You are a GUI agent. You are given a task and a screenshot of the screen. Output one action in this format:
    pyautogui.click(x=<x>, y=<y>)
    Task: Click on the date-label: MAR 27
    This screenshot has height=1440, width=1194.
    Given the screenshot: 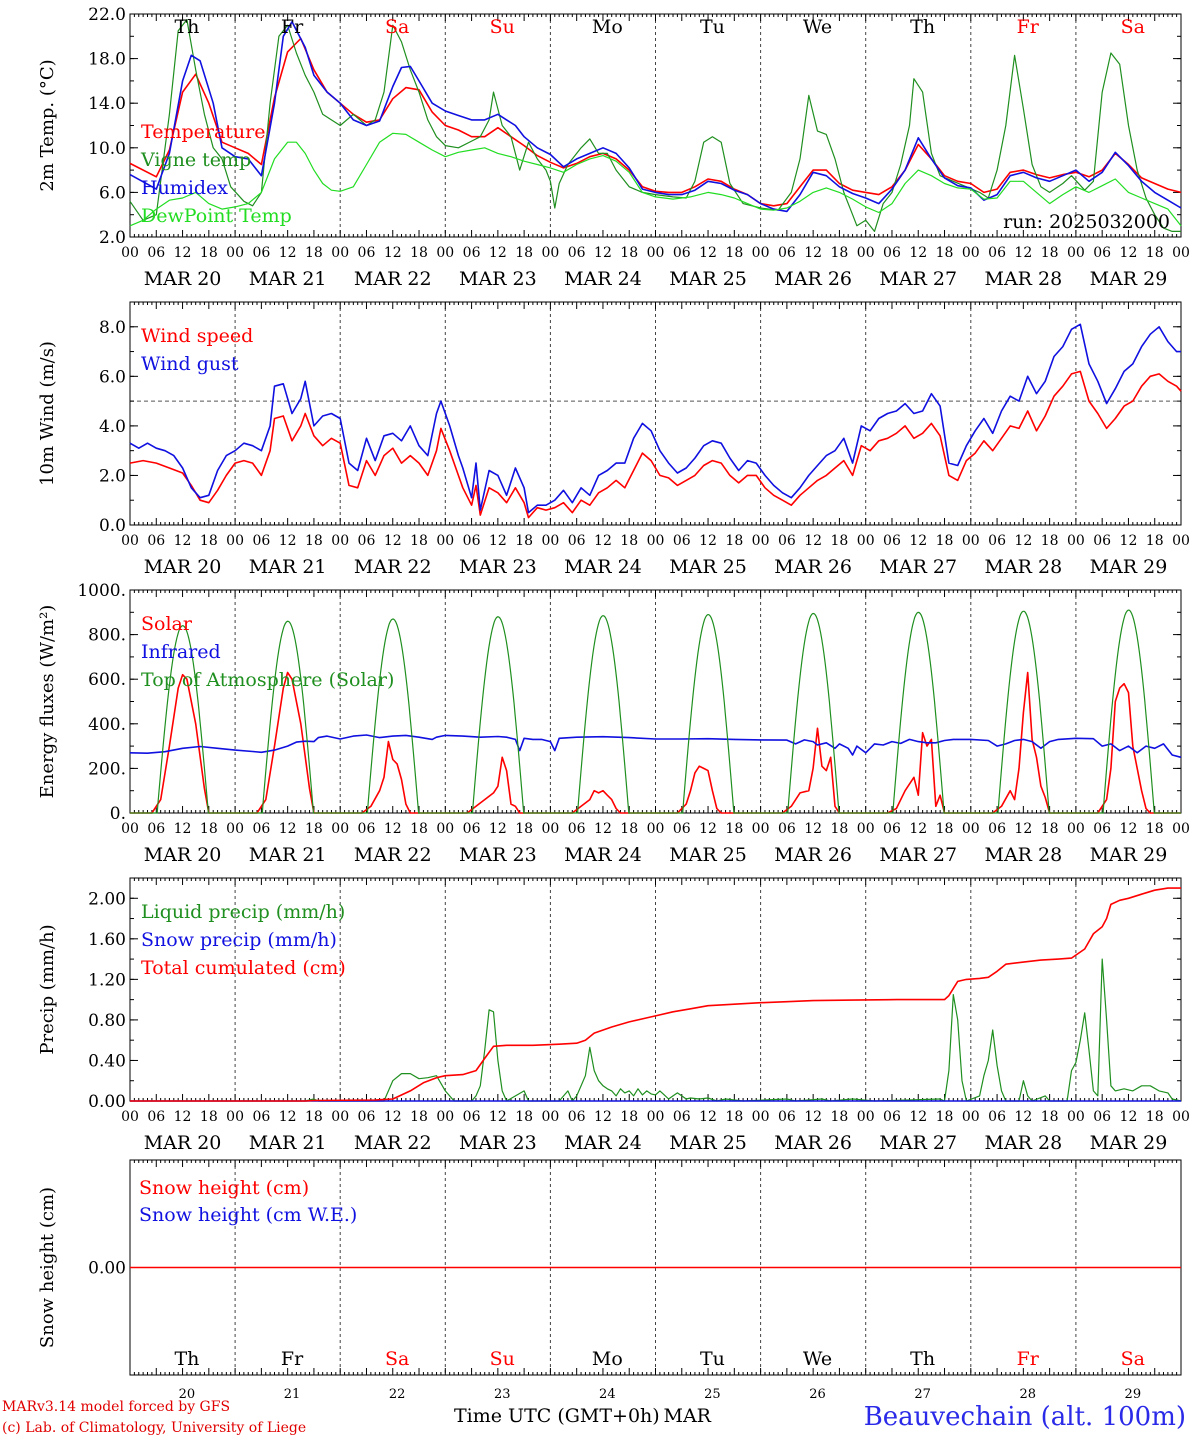 What is the action you would take?
    pyautogui.click(x=918, y=855)
    